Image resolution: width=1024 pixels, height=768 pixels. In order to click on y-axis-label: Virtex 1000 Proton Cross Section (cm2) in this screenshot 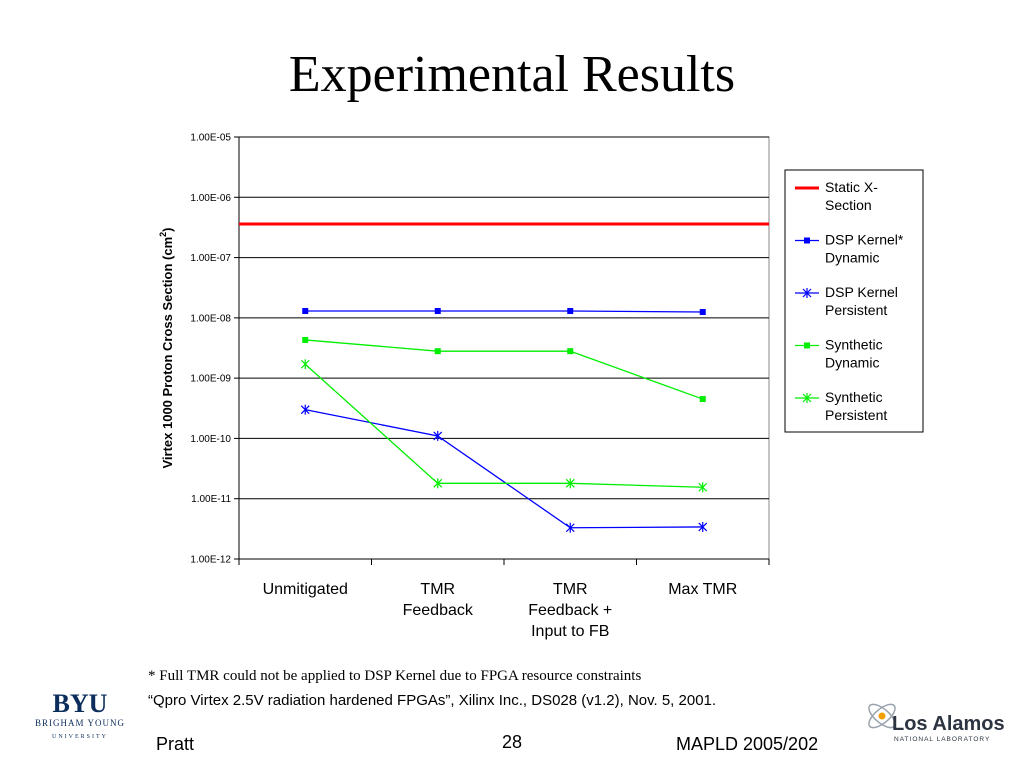, I will do `click(166, 347)`.